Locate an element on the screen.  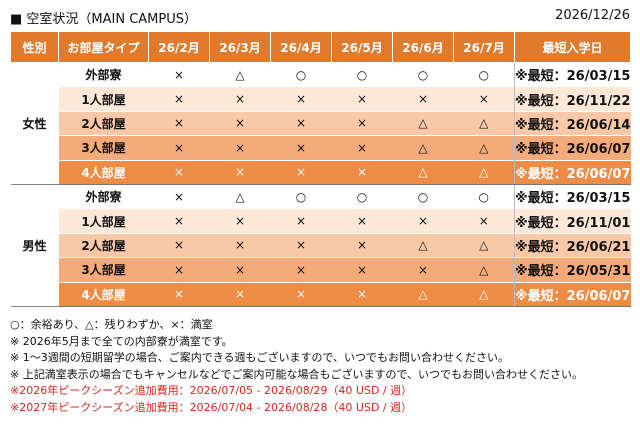
updated-date: 2026/12/26 is located at coordinates (592, 15).